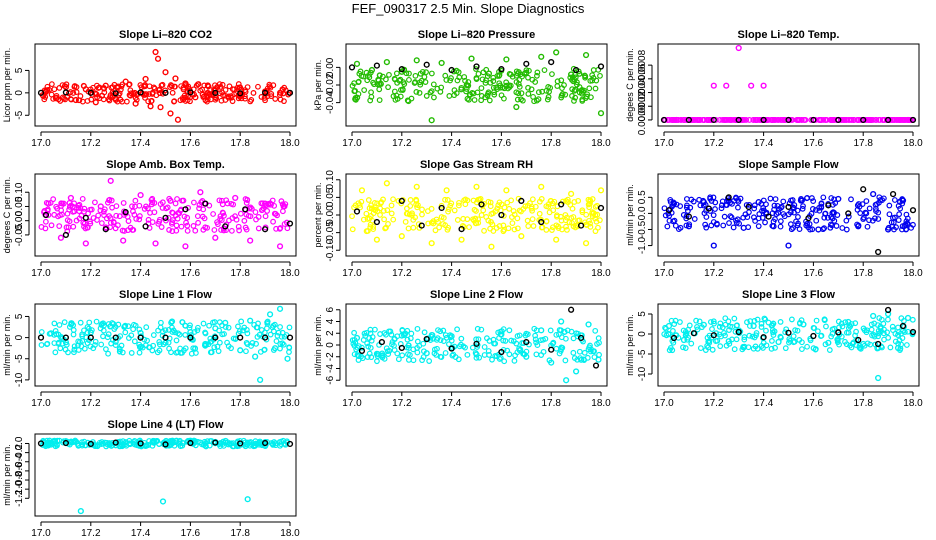 The width and height of the screenshot is (936, 540). What do you see at coordinates (551, 273) in the screenshot?
I see `x-tick-label: 17.8` at bounding box center [551, 273].